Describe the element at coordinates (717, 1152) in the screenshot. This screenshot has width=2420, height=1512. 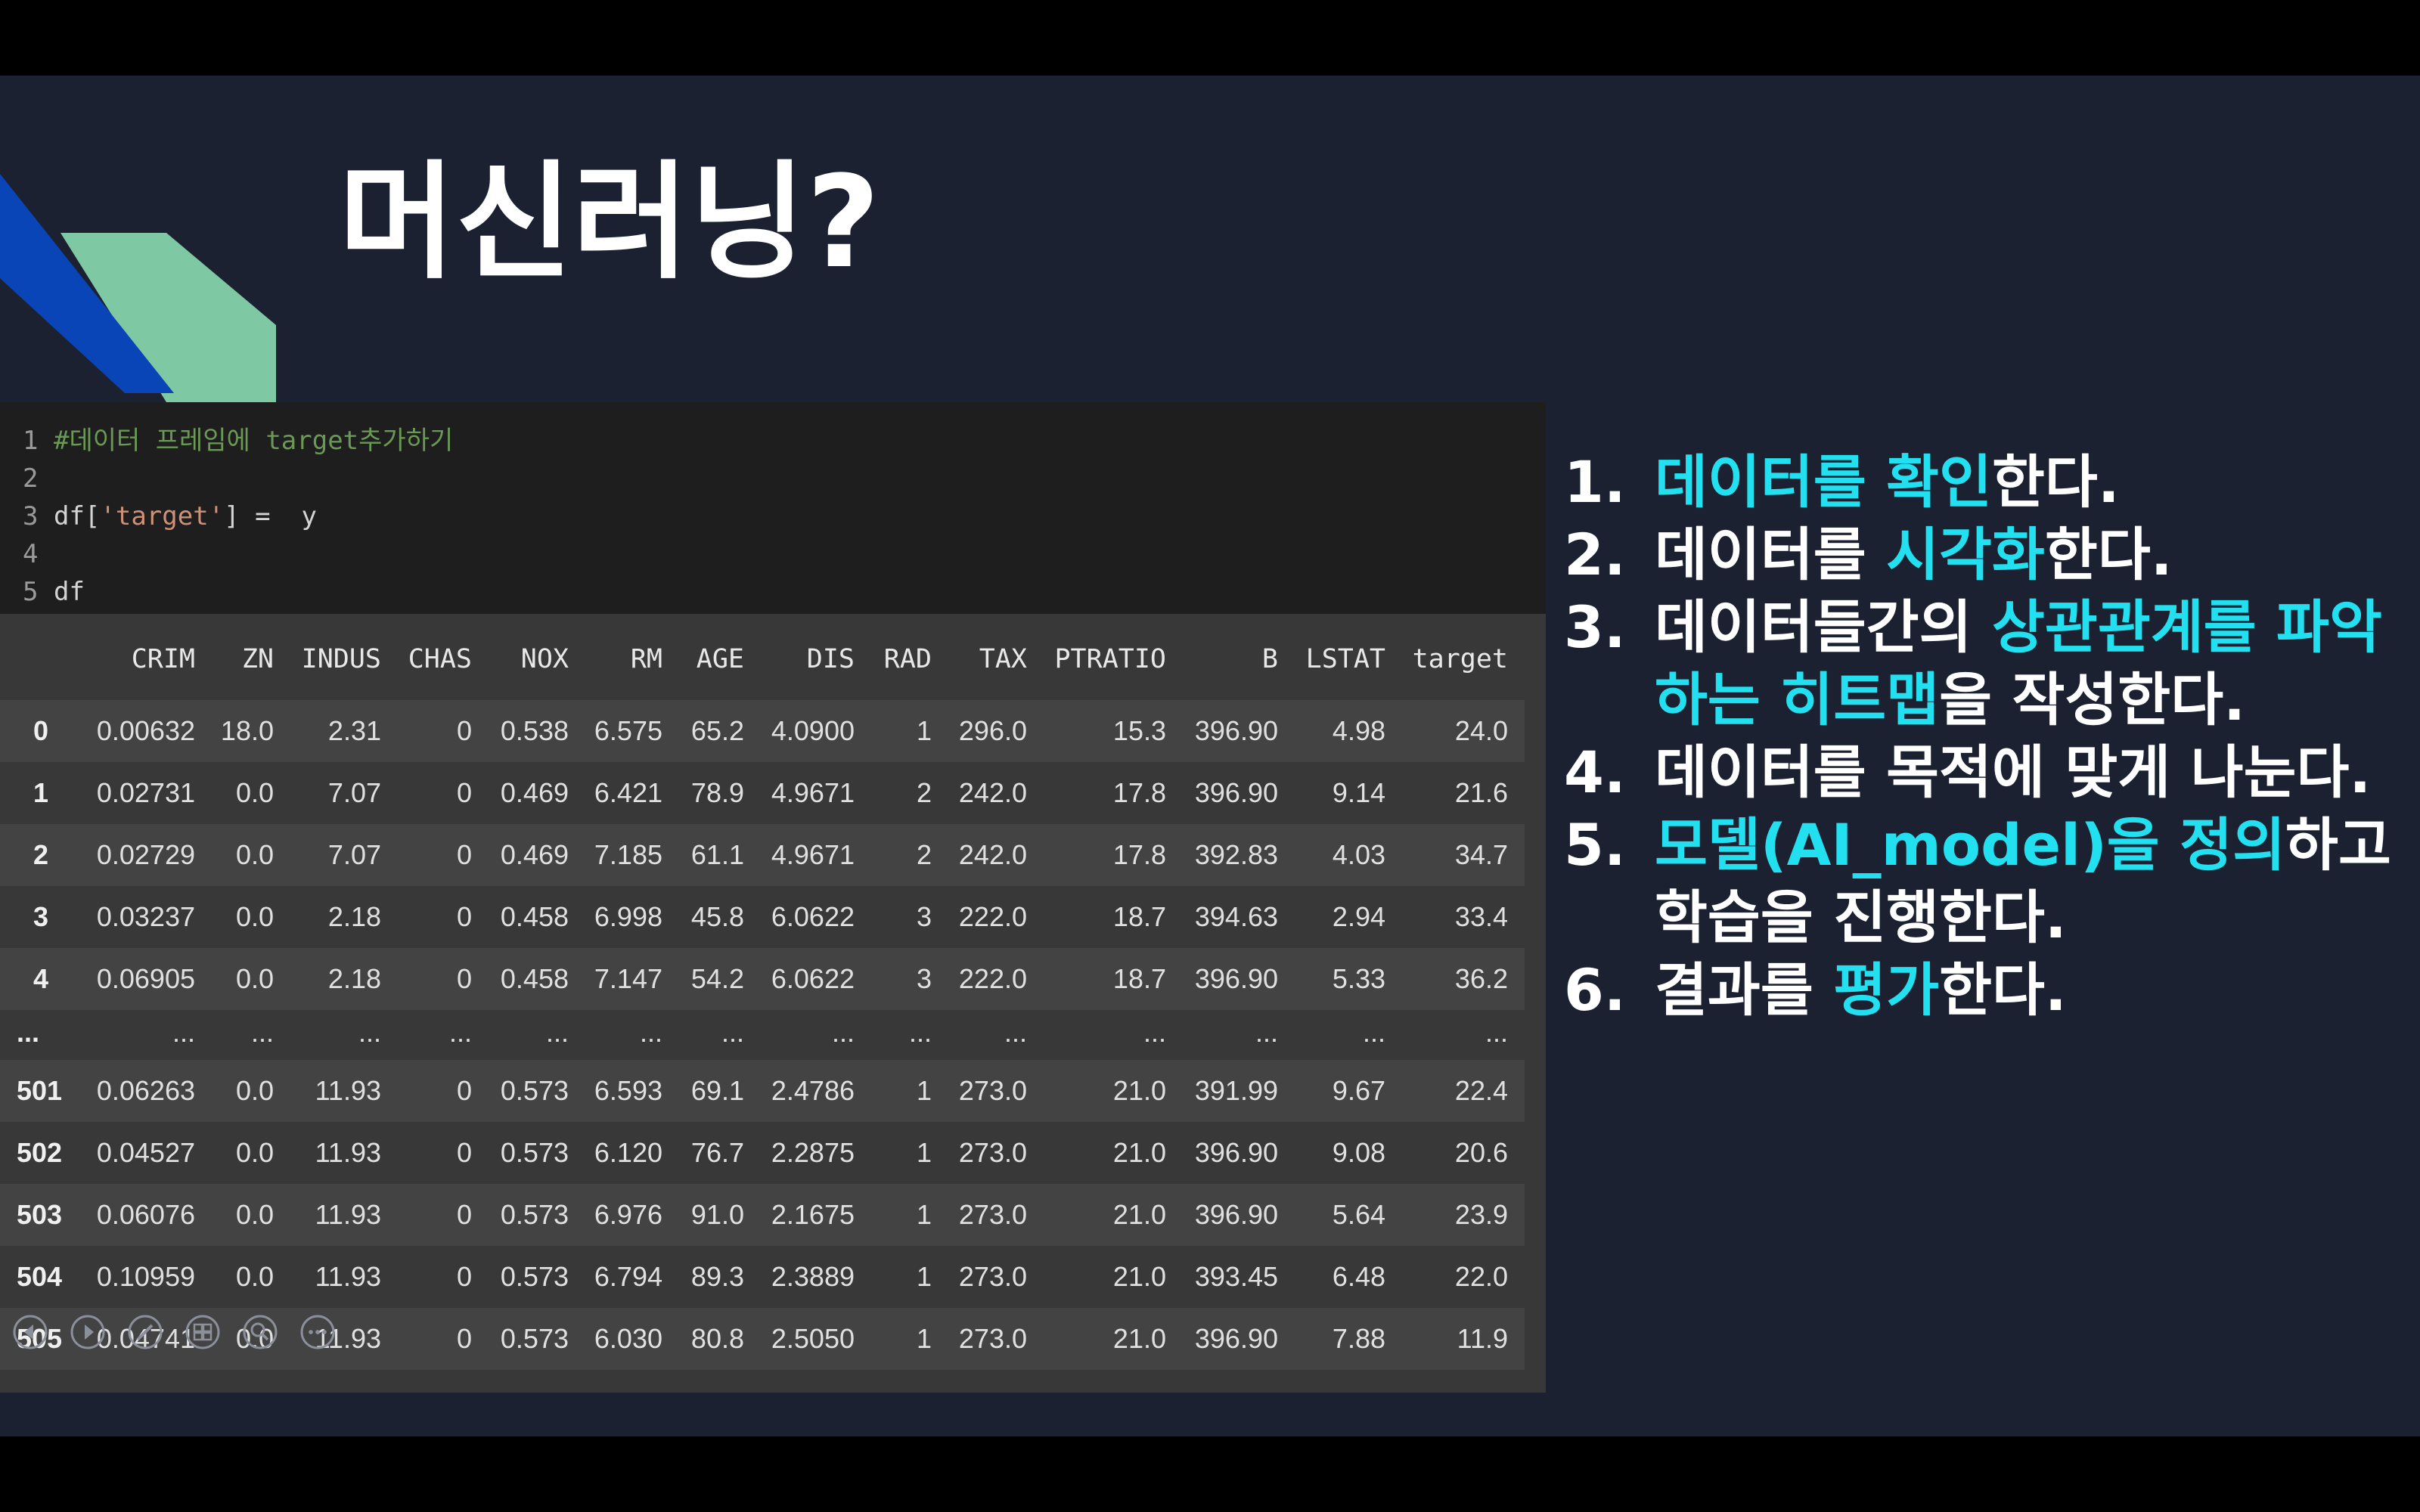
I see `table-cell: 76.7` at that location.